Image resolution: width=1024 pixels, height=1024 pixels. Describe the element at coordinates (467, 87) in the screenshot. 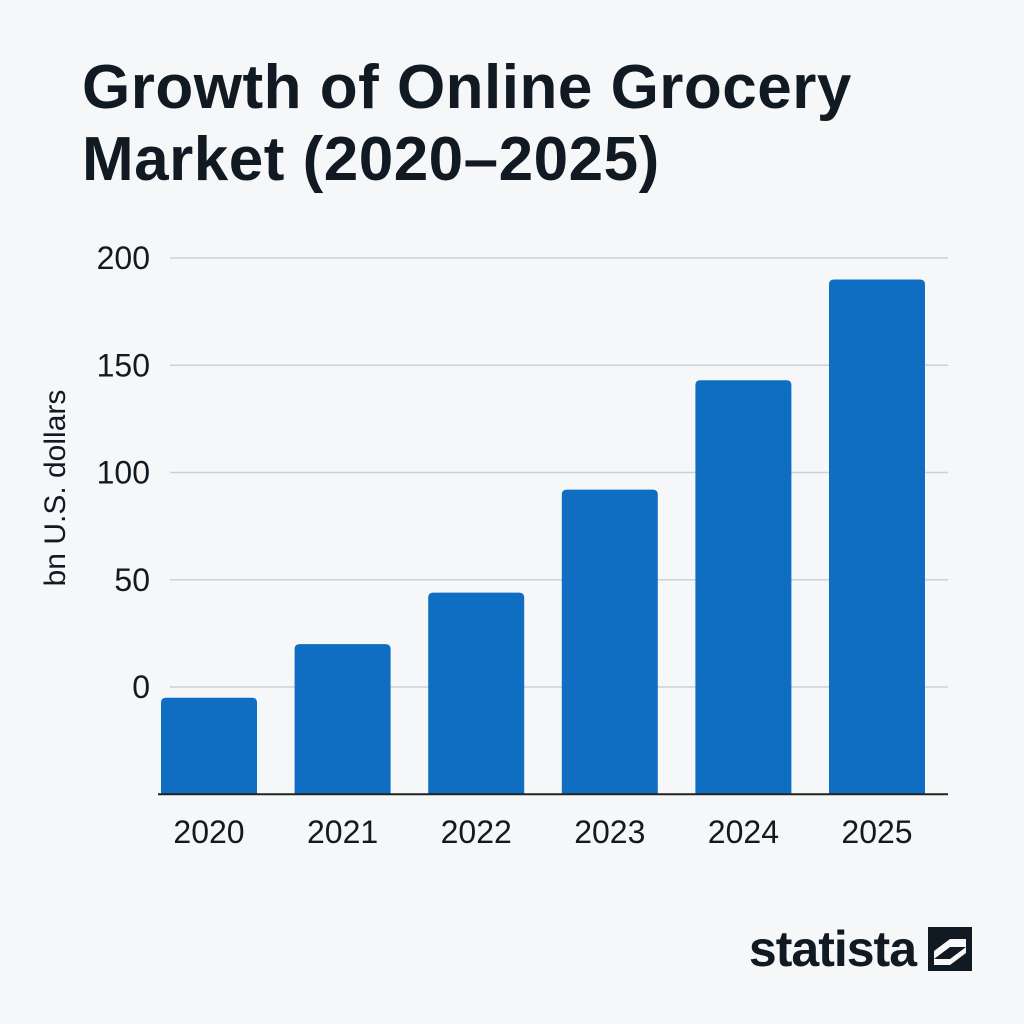

I see `chart-title-line-1: Growth of Online Grocery` at that location.